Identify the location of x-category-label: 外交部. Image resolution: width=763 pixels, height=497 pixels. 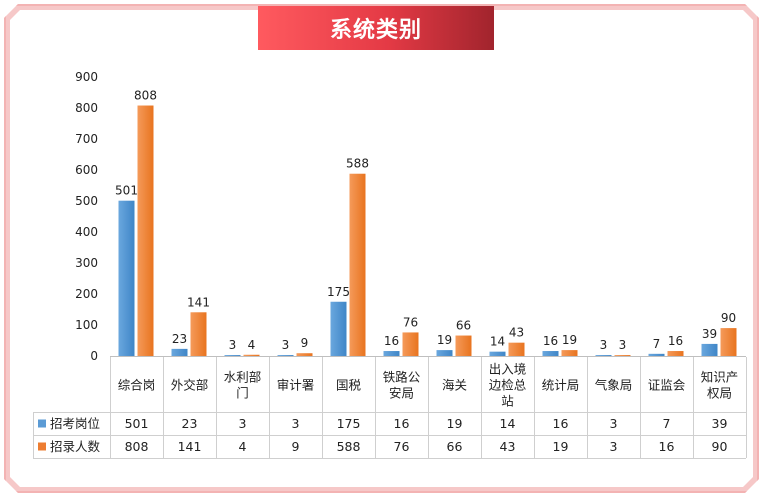
(190, 385).